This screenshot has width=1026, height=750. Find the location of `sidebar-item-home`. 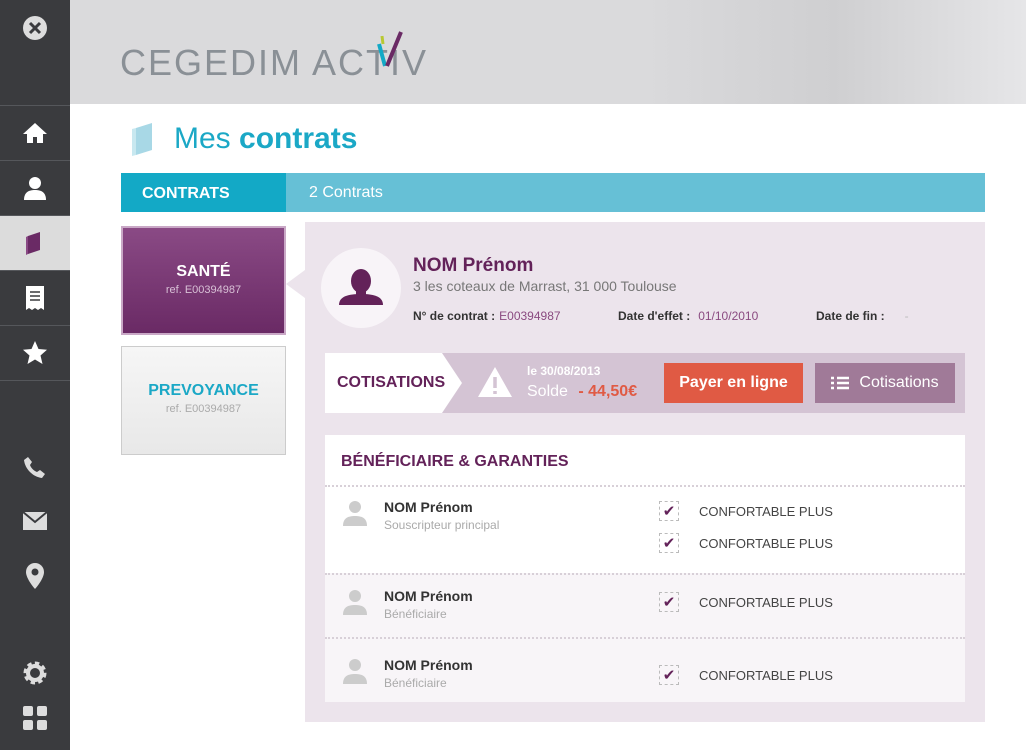

sidebar-item-home is located at coordinates (35, 132).